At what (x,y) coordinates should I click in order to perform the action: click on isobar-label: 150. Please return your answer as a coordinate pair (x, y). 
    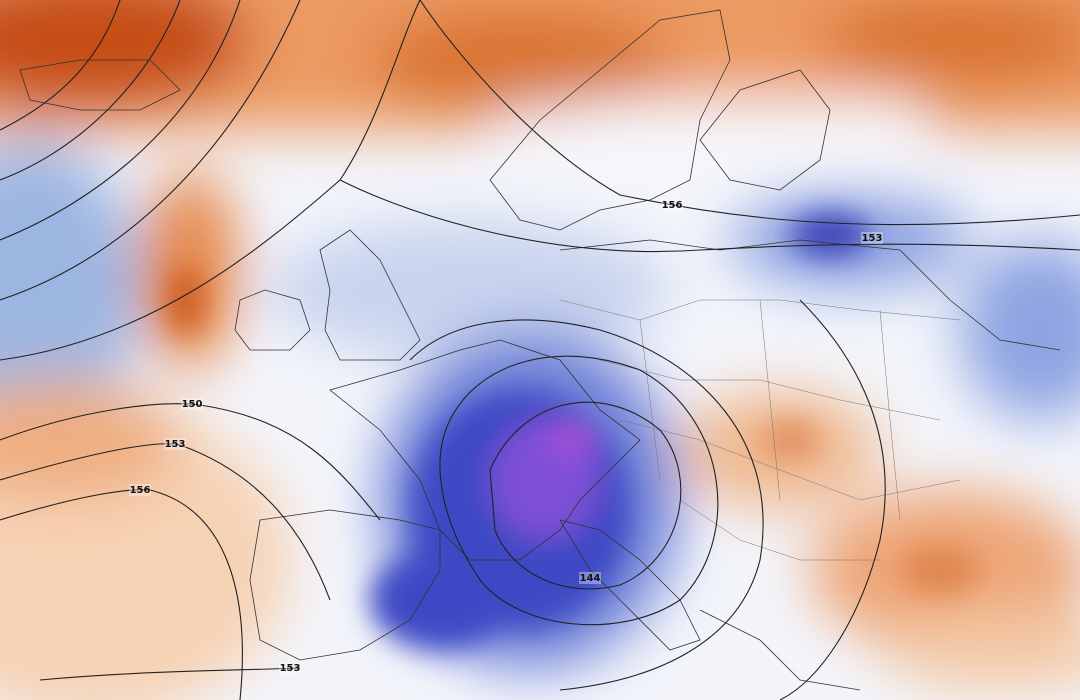
    Looking at the image, I should click on (192, 404).